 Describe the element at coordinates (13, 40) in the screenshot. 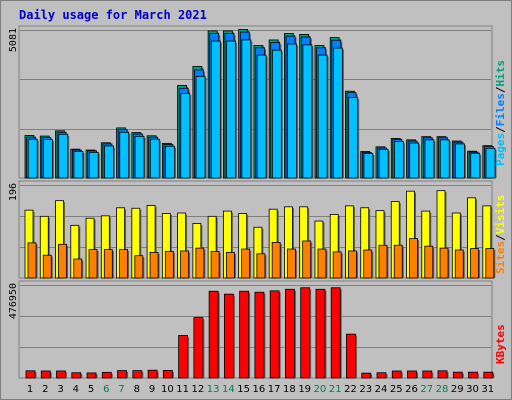

I see `y-max-label: 5081` at that location.